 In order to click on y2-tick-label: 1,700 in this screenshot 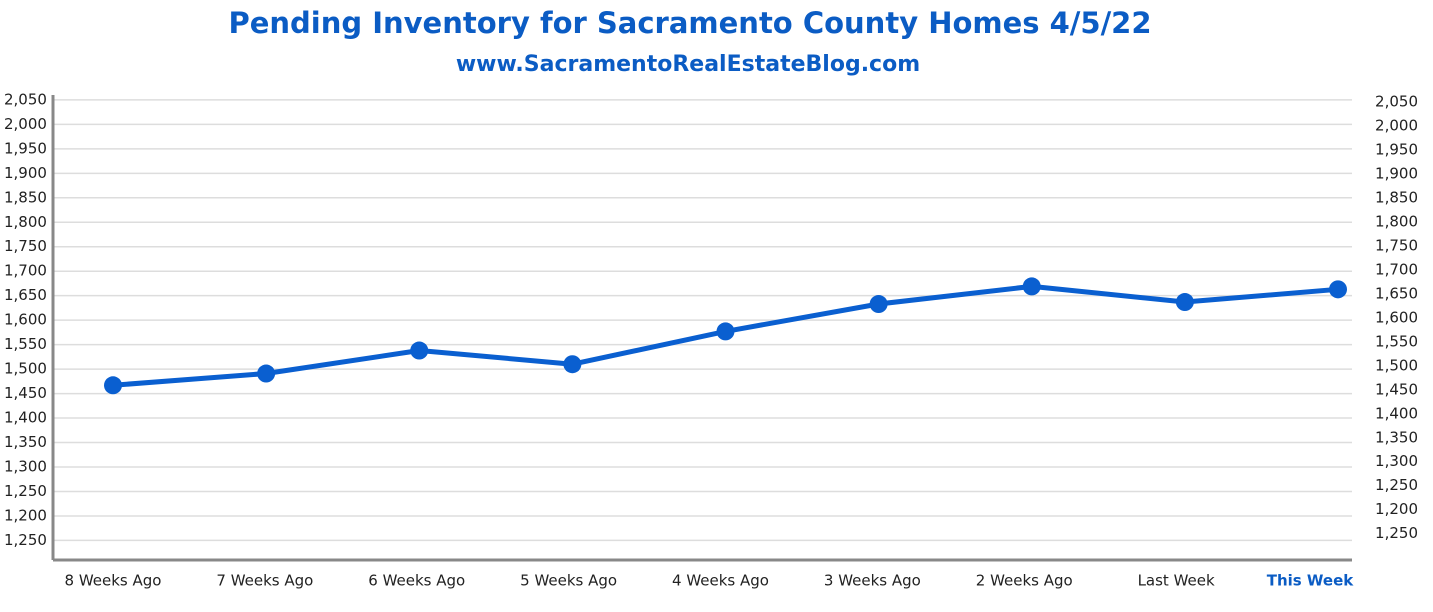, I will do `click(1396, 269)`.